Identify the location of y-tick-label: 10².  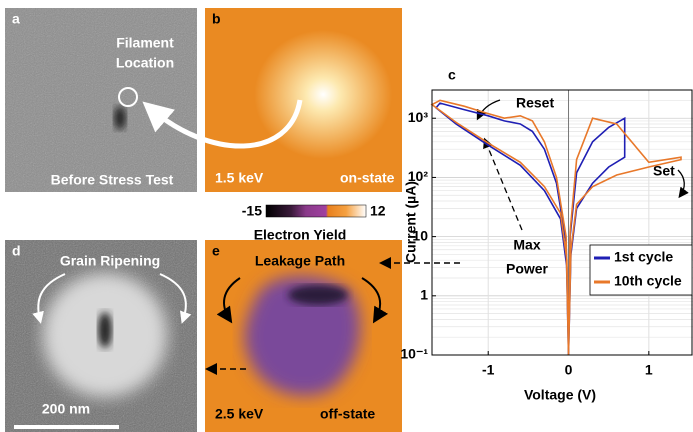
(418, 176).